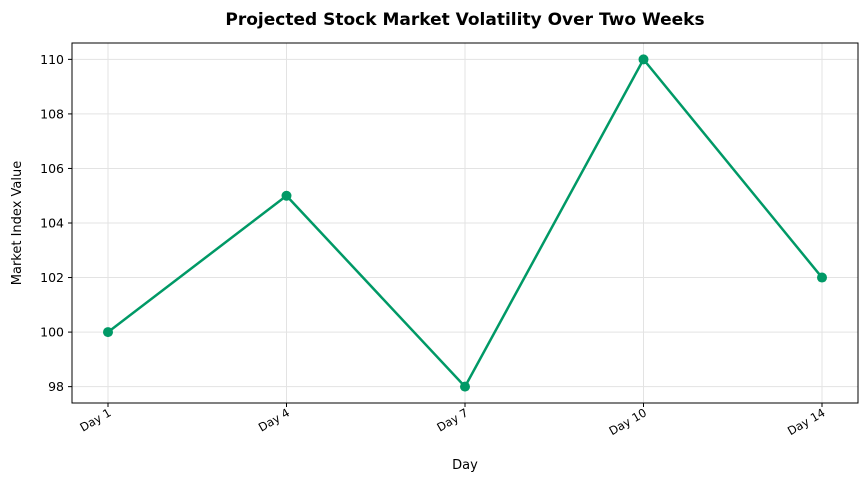  Describe the element at coordinates (806, 421) in the screenshot. I see `x-tick-label: Day 14` at that location.